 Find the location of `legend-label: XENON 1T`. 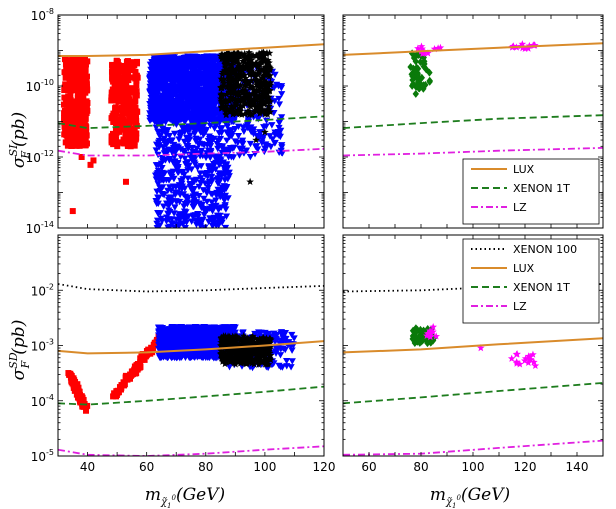

legend-label: XENON 1T is located at coordinates (541, 188).